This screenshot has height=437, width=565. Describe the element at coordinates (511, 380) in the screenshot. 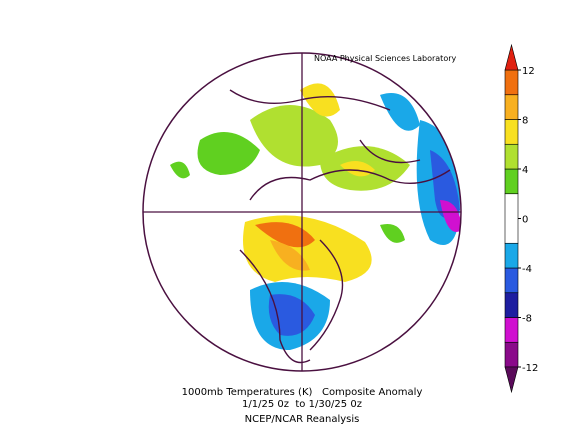

I see `colorbar-under` at that location.